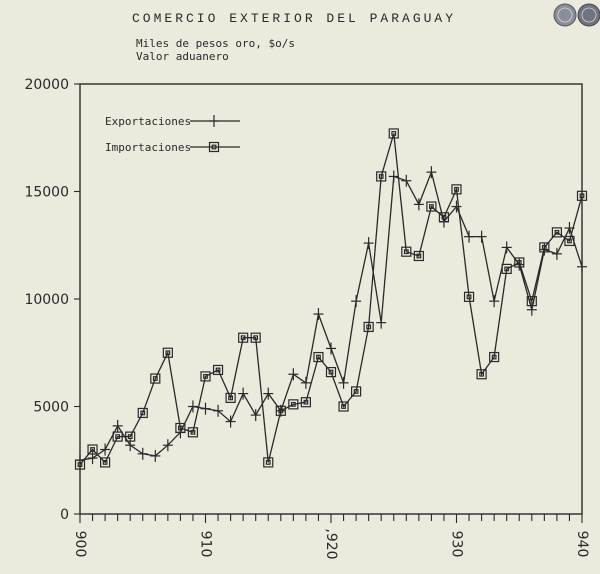 Image resolution: width=600 pixels, height=574 pixels. I want to click on x-tick-label: 940, so click(582, 544).